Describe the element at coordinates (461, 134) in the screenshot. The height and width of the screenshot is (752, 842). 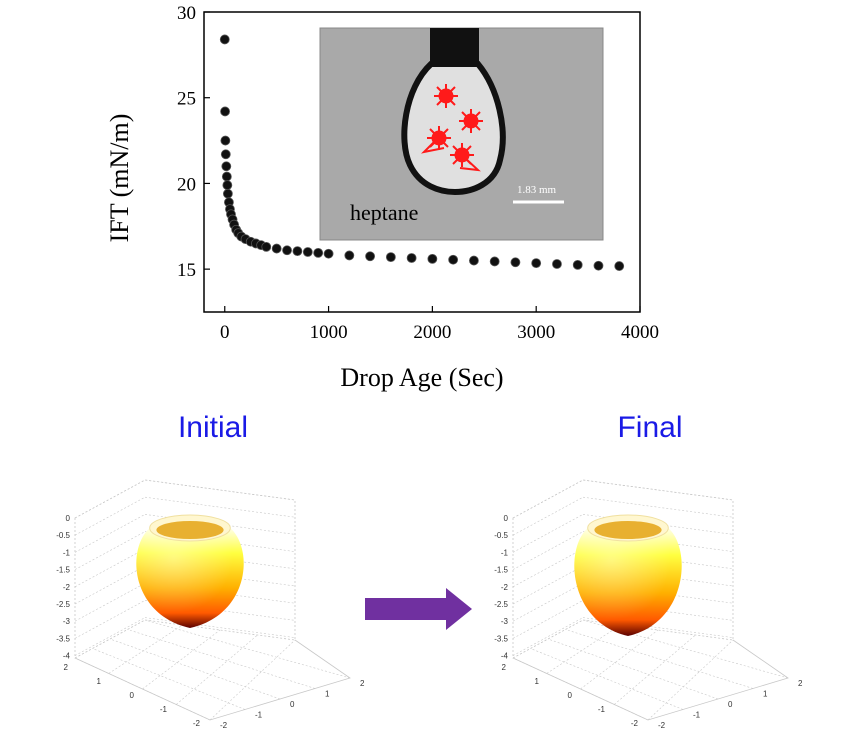
I see `drop-image-inset: heptane 1.83 mm` at that location.